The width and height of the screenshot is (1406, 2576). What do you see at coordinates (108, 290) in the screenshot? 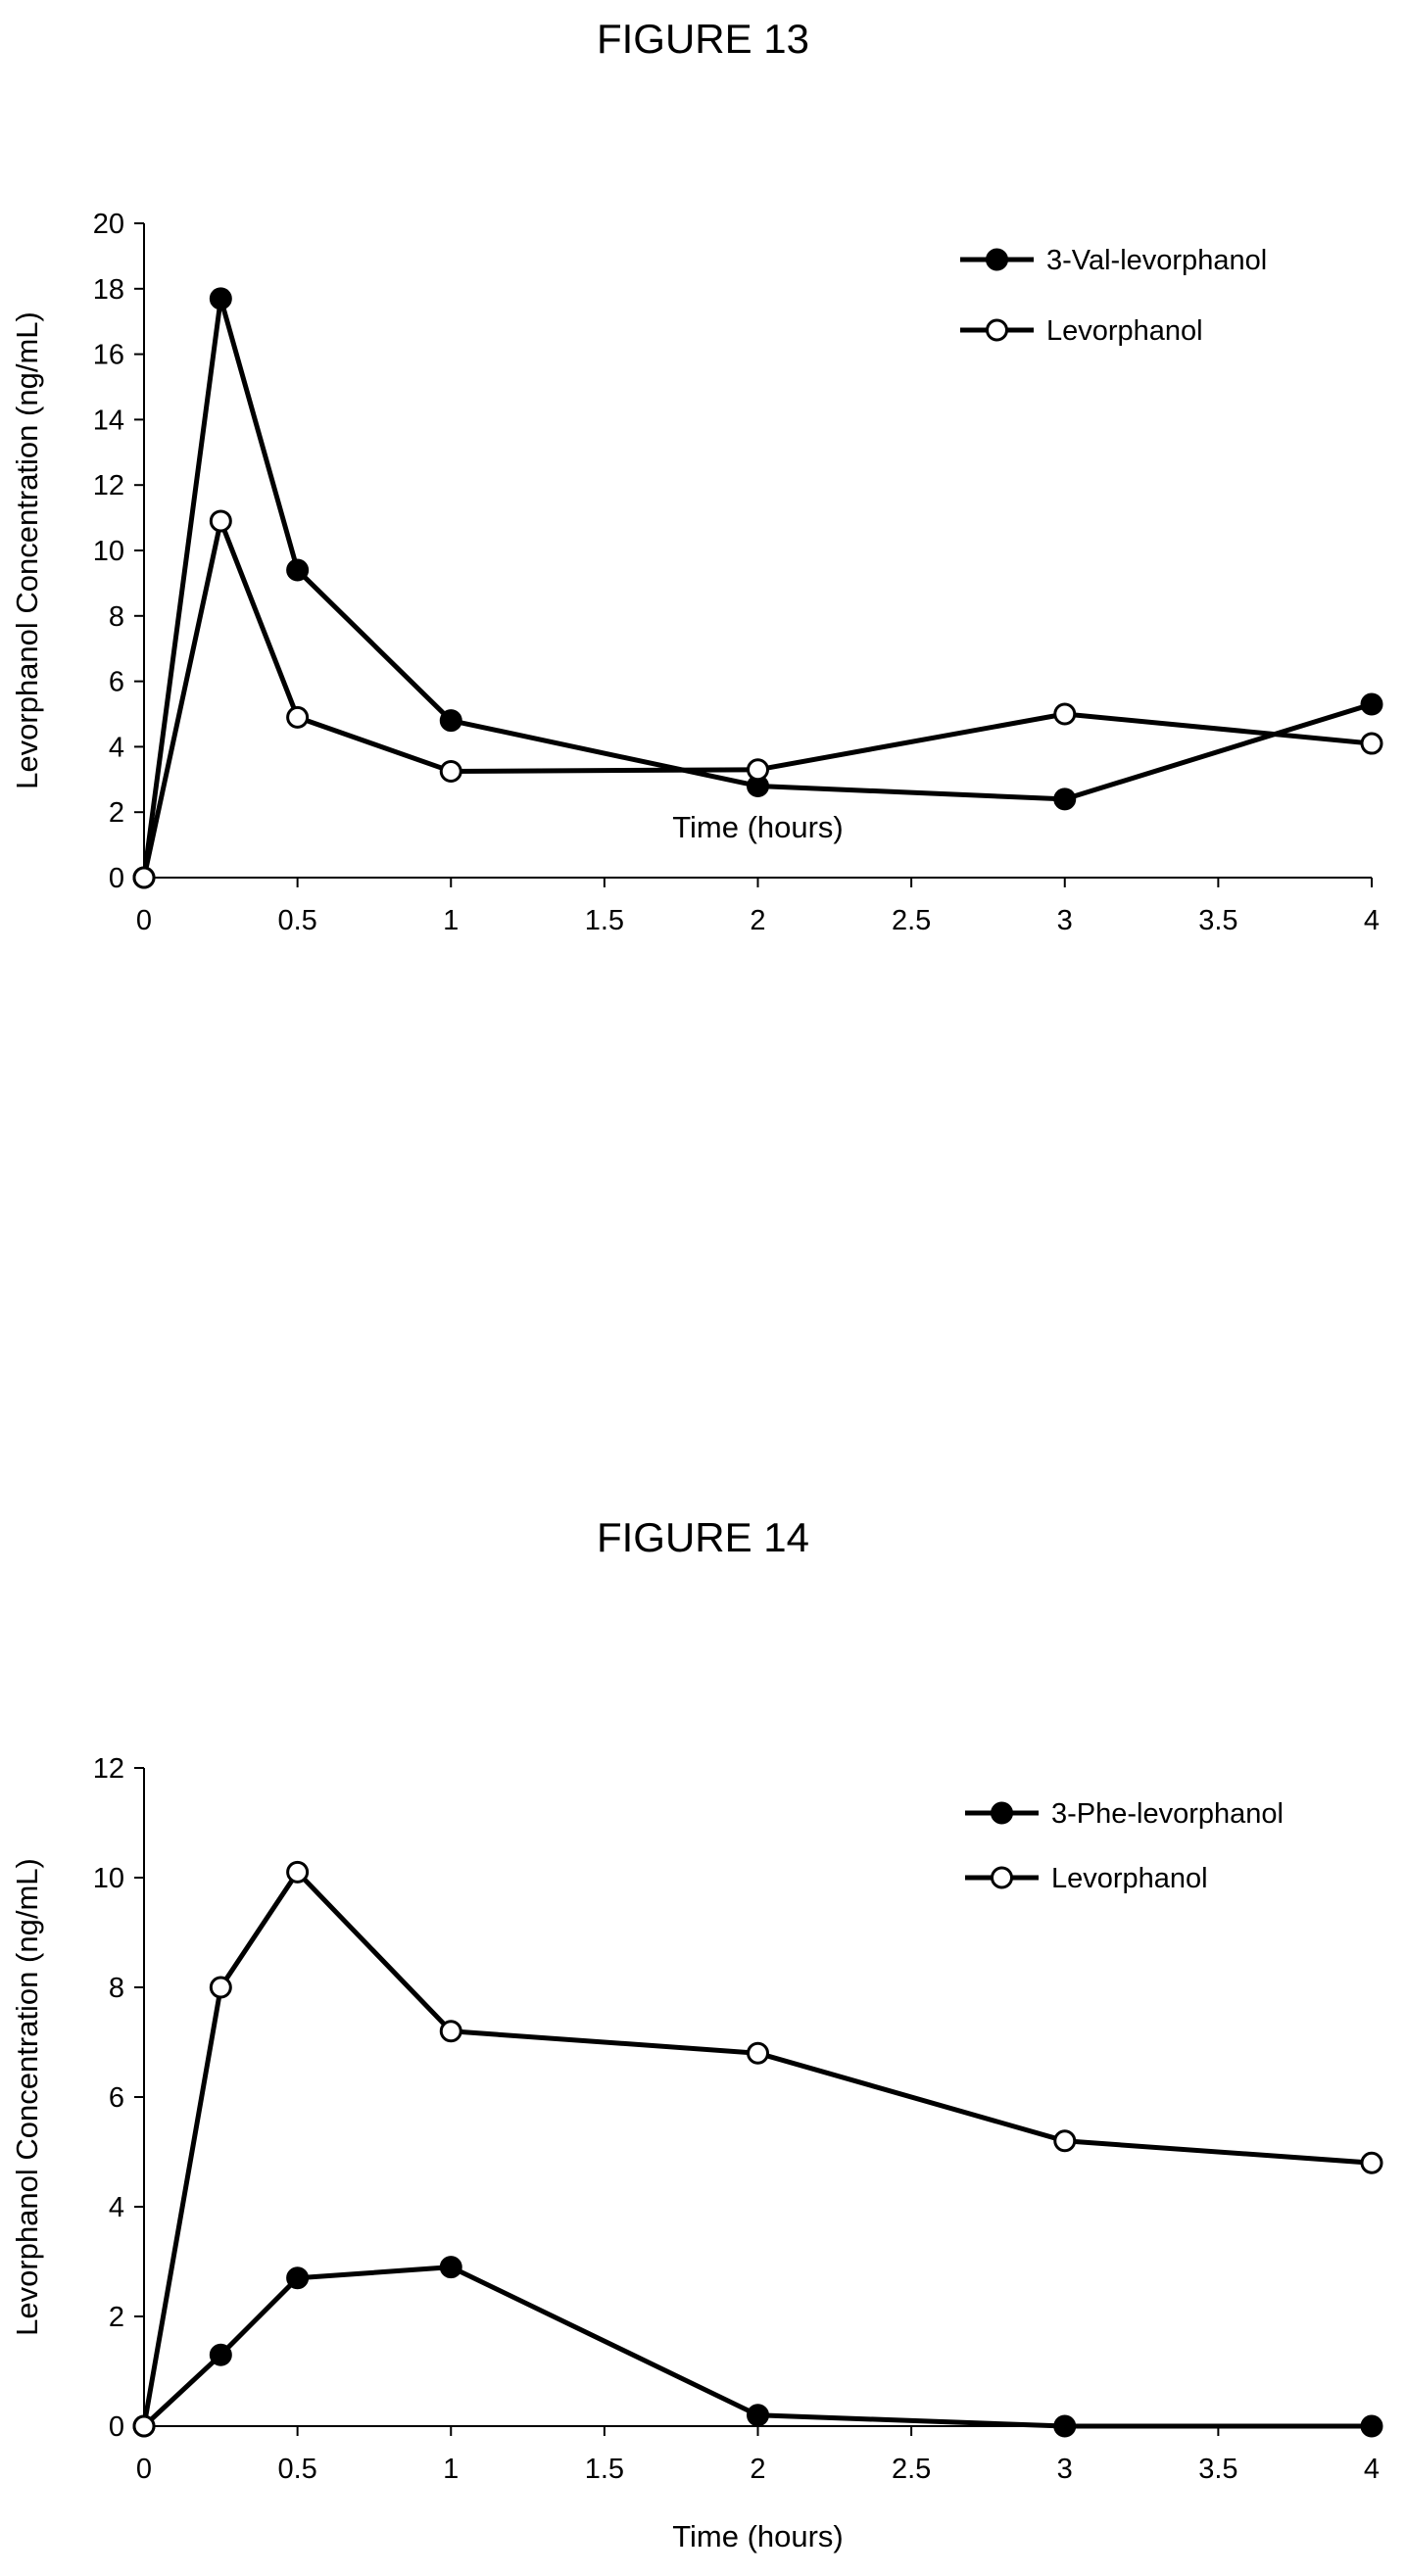
I see `y-tick-label: 18` at bounding box center [108, 290].